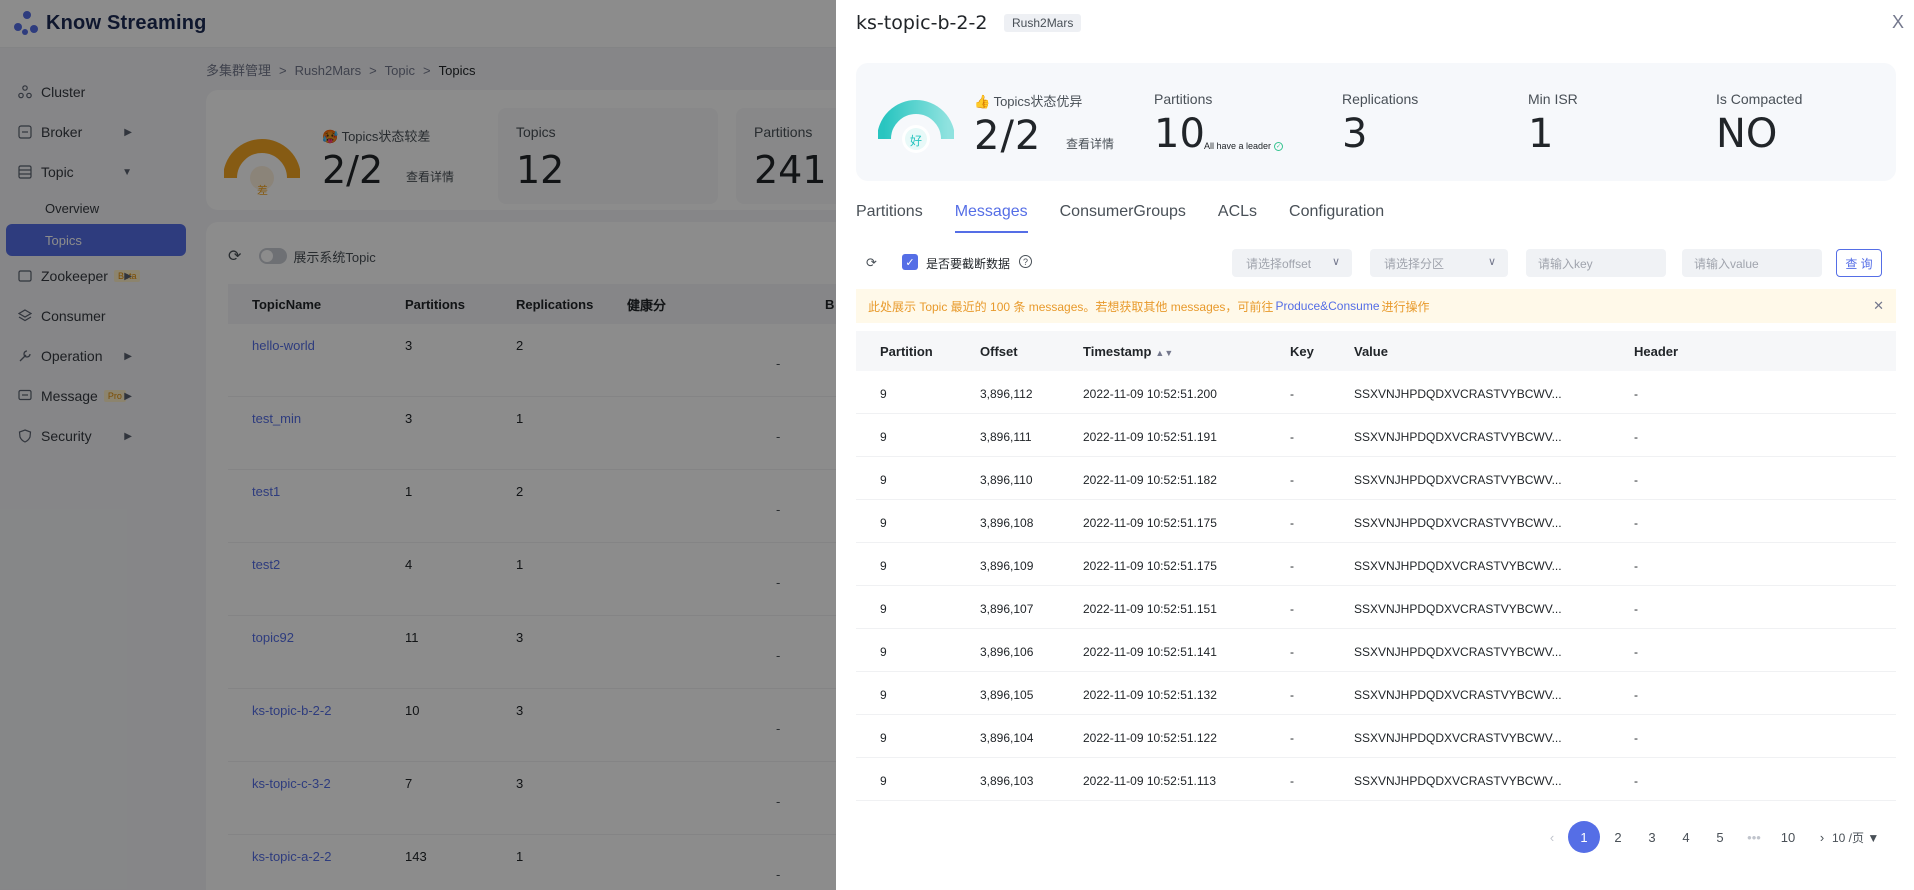 The image size is (1914, 890). I want to click on breadcrumb-item: 多集群管理, so click(239, 70).